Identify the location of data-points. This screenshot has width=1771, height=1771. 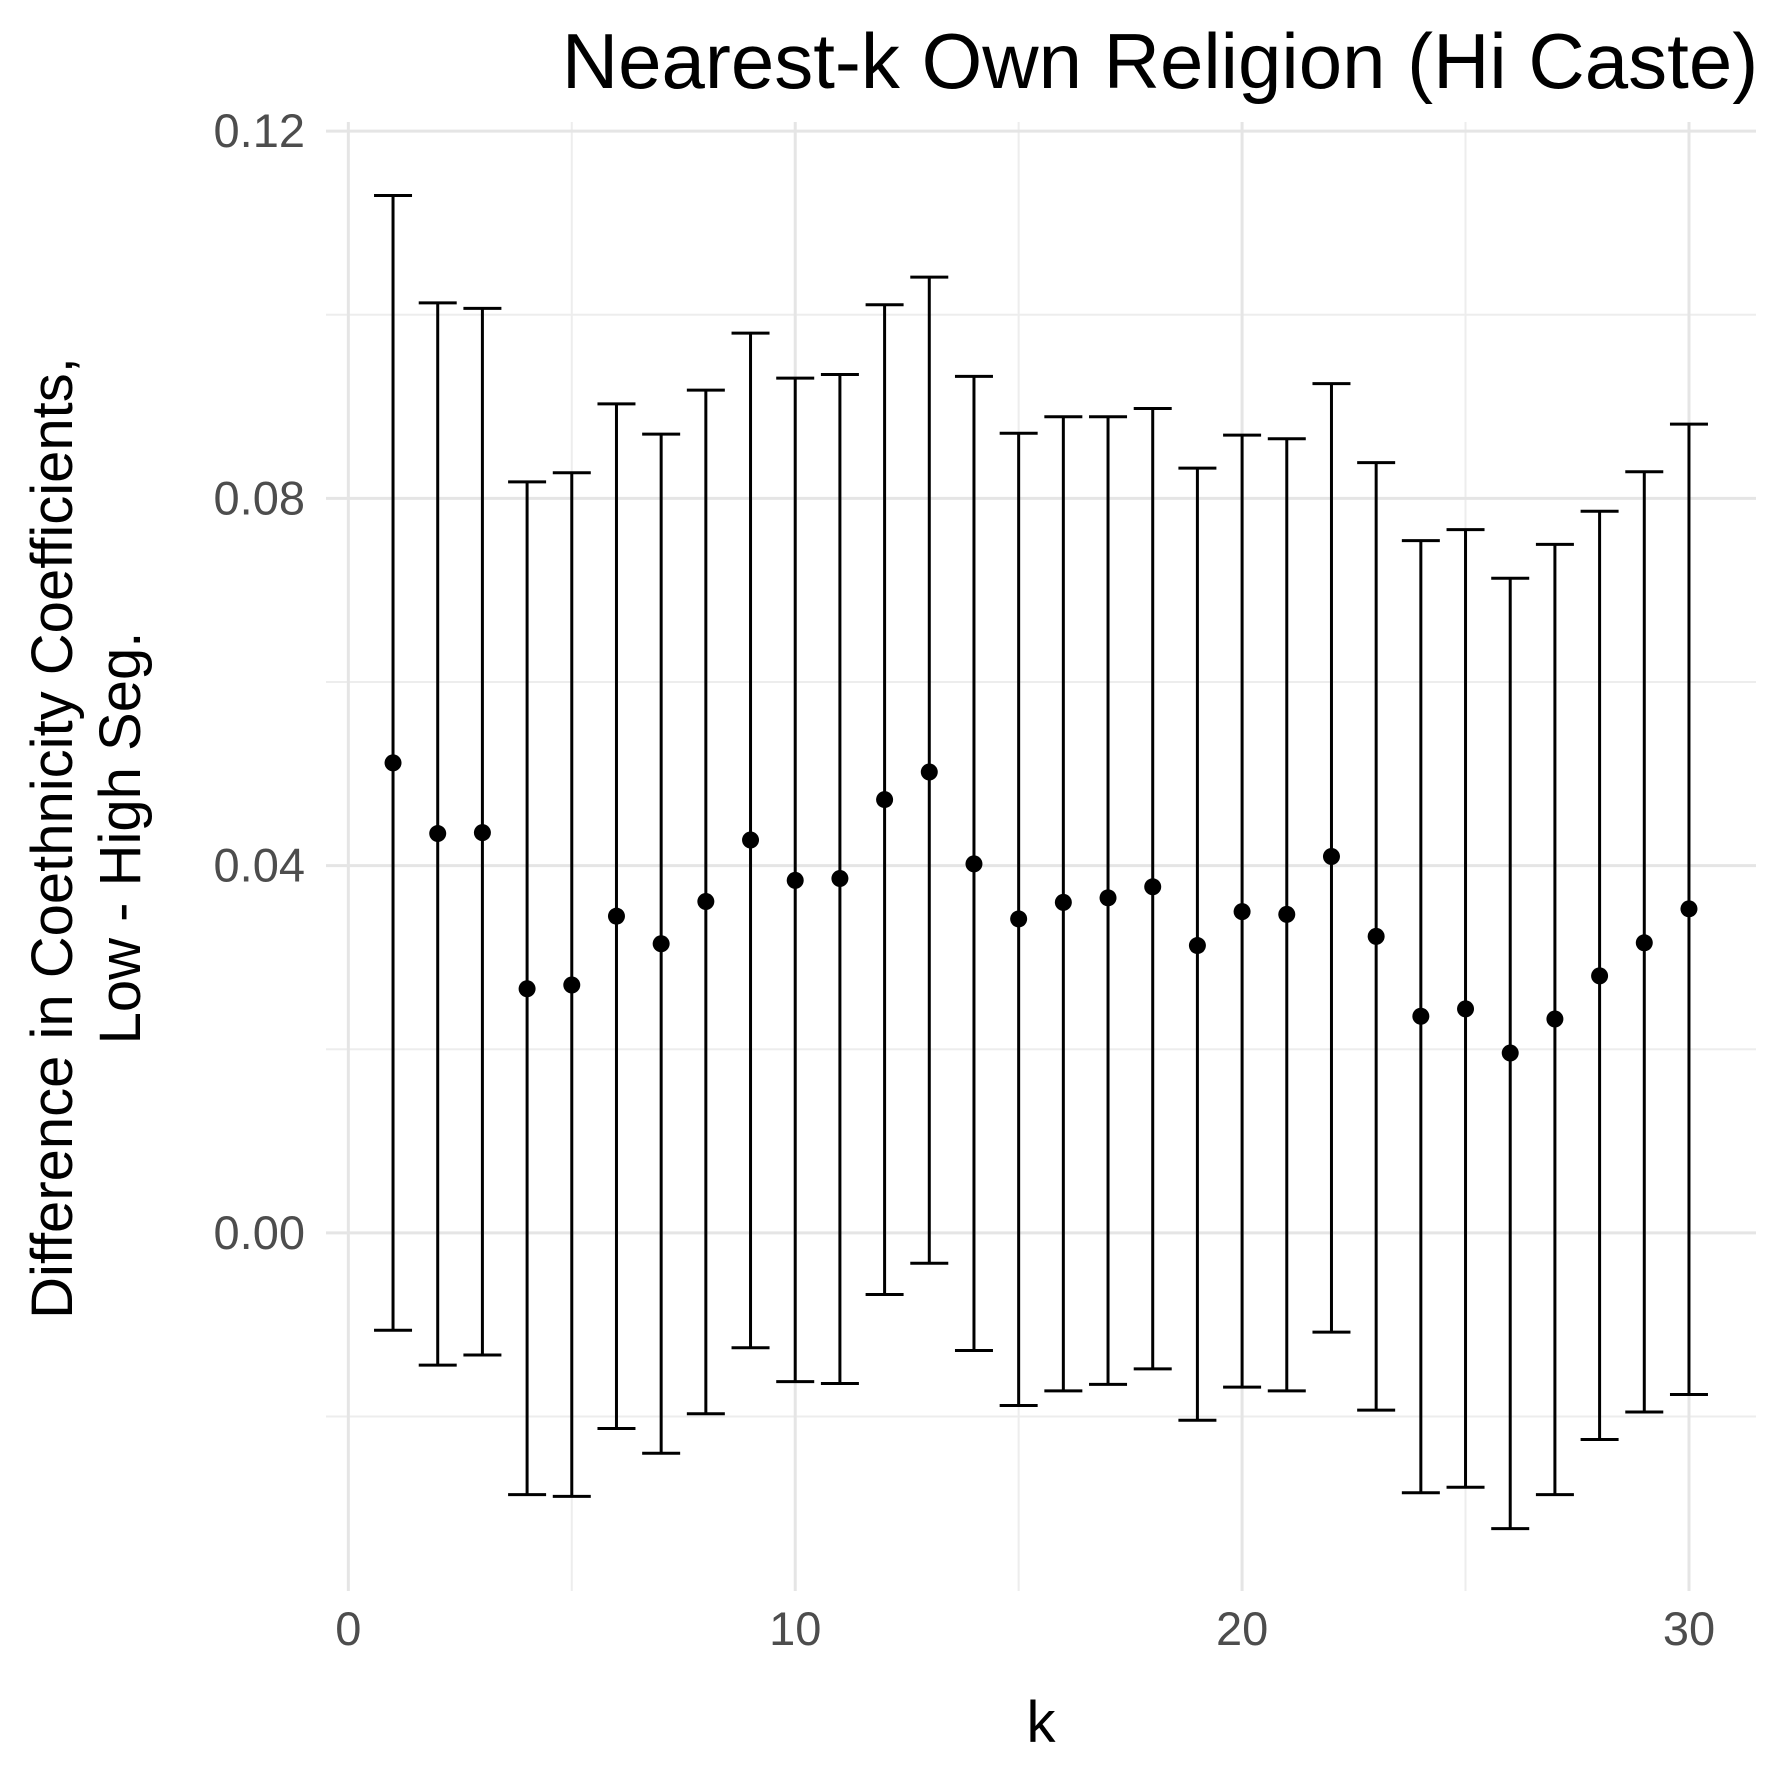
(1041, 908).